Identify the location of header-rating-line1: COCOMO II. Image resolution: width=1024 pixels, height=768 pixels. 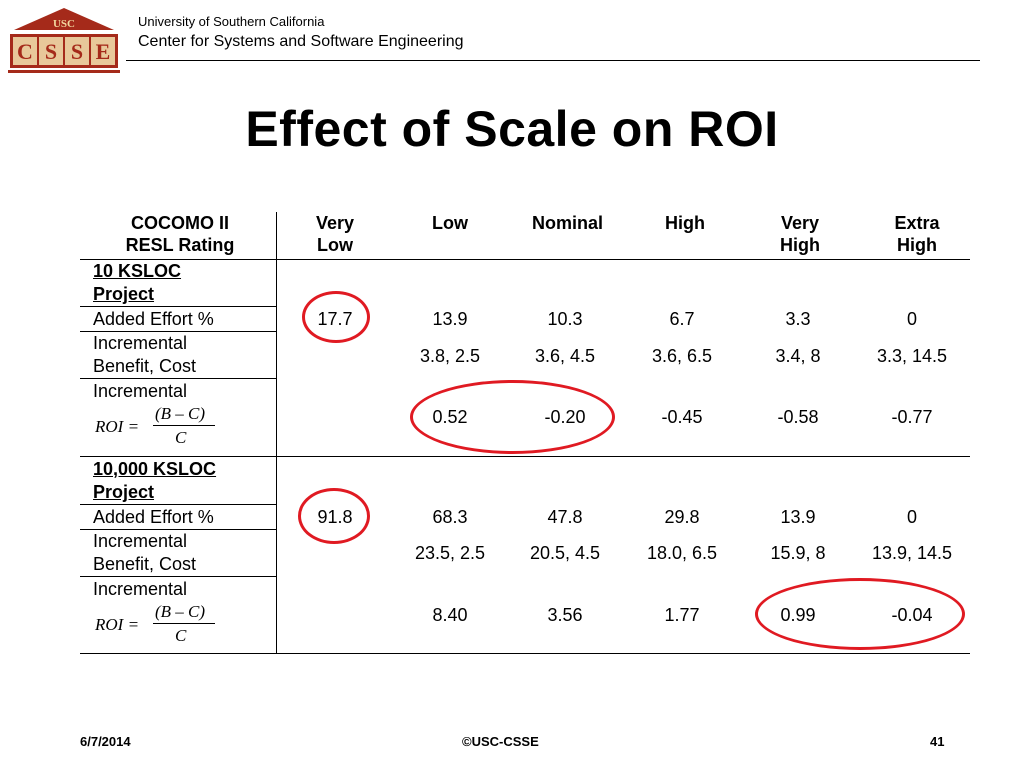
(180, 223).